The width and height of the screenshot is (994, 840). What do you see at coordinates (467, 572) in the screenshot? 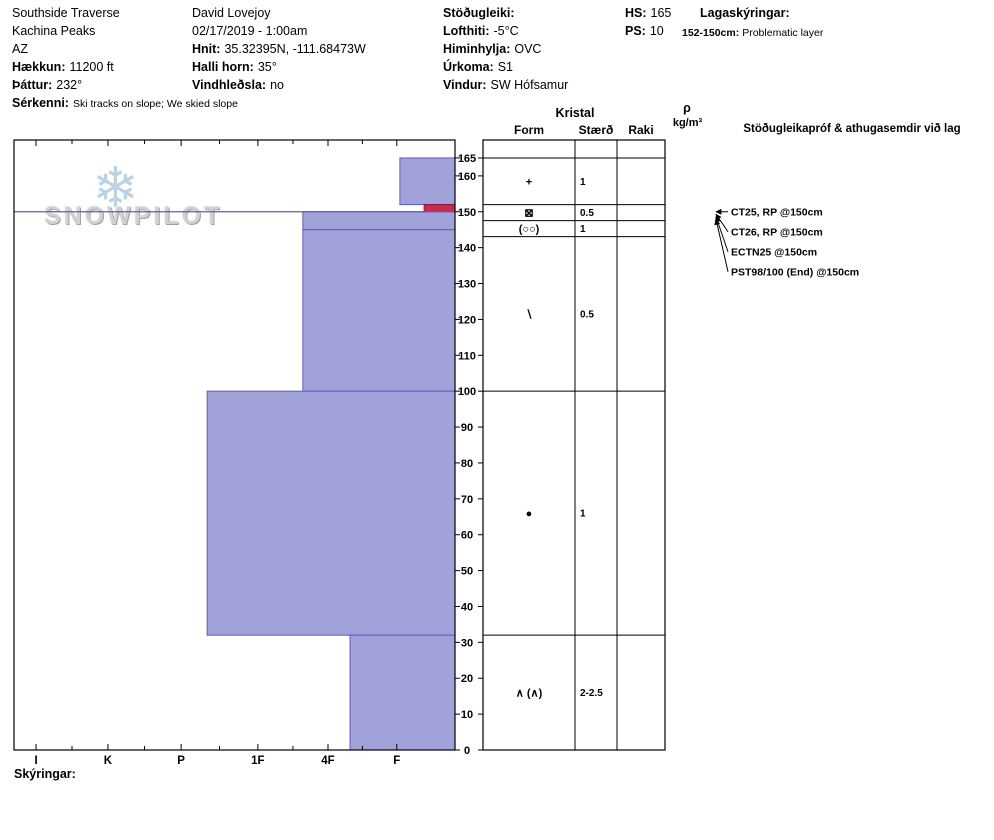
I see `depth-axis-label: 50` at bounding box center [467, 572].